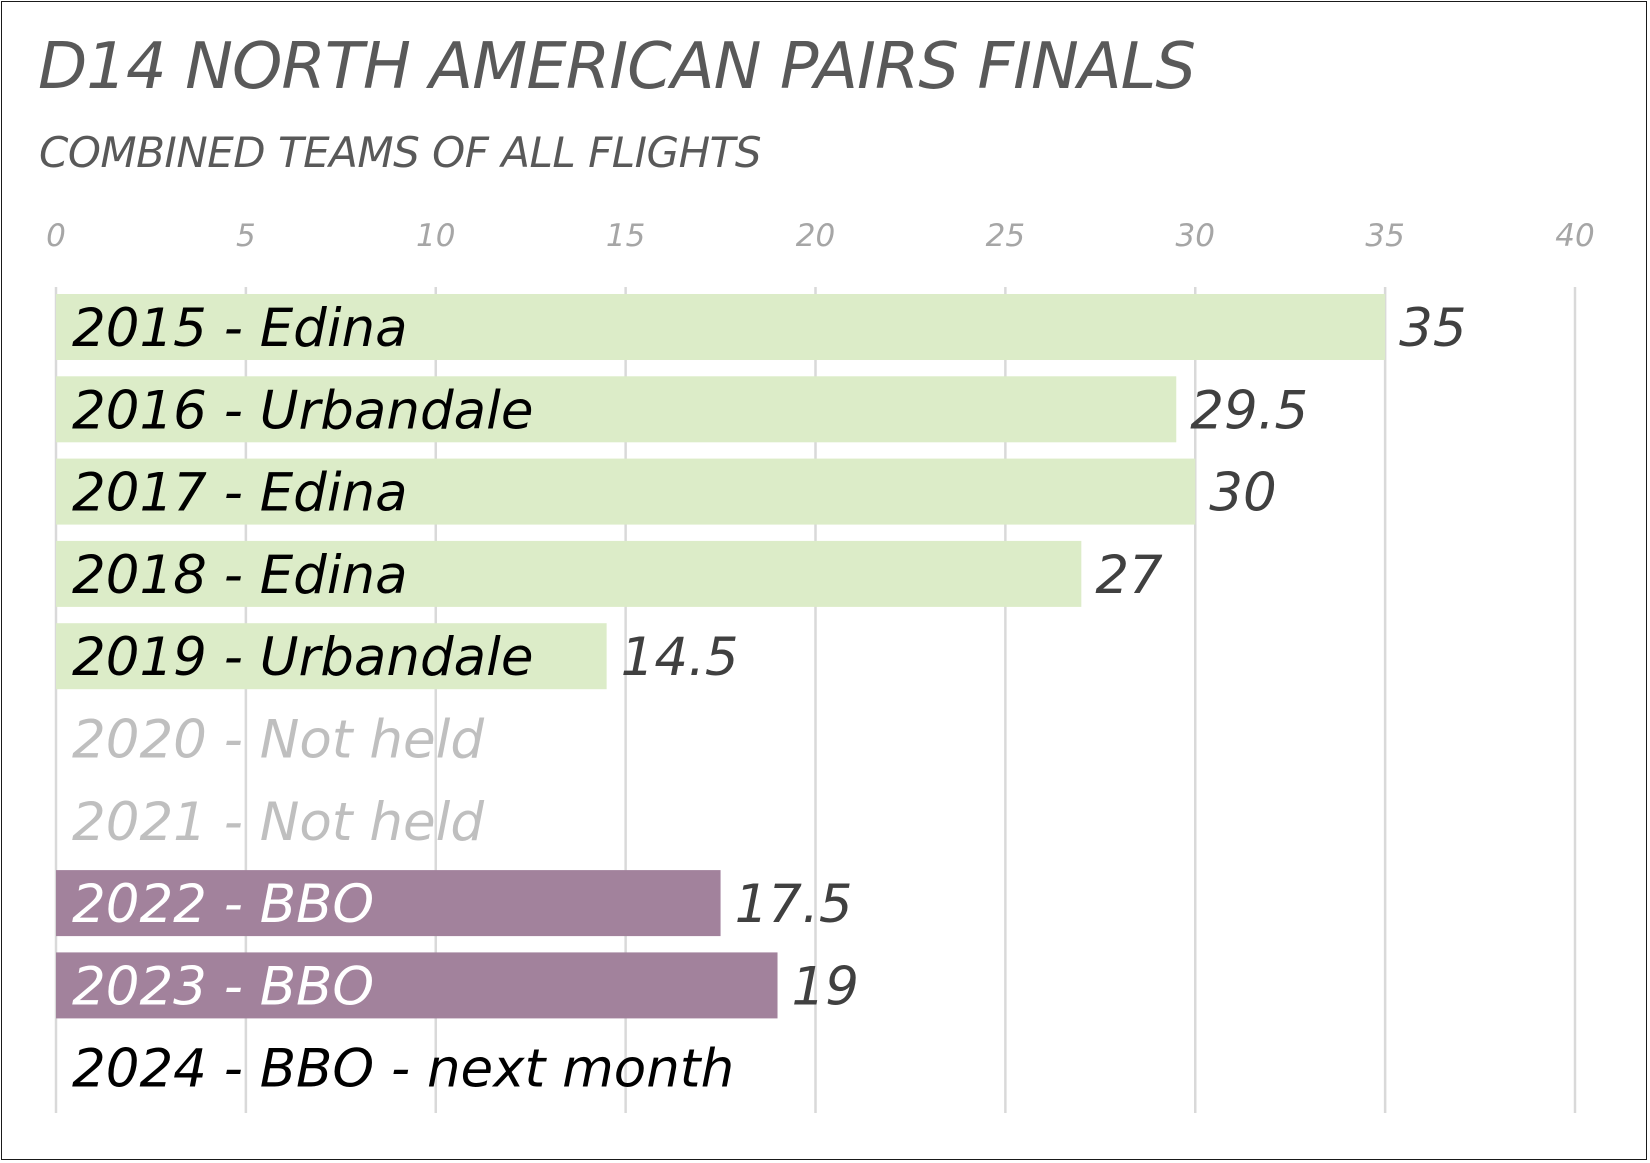 The width and height of the screenshot is (1650, 1163). What do you see at coordinates (403, 1069) in the screenshot?
I see `category-label-2024: 2024 - BBO - next month` at bounding box center [403, 1069].